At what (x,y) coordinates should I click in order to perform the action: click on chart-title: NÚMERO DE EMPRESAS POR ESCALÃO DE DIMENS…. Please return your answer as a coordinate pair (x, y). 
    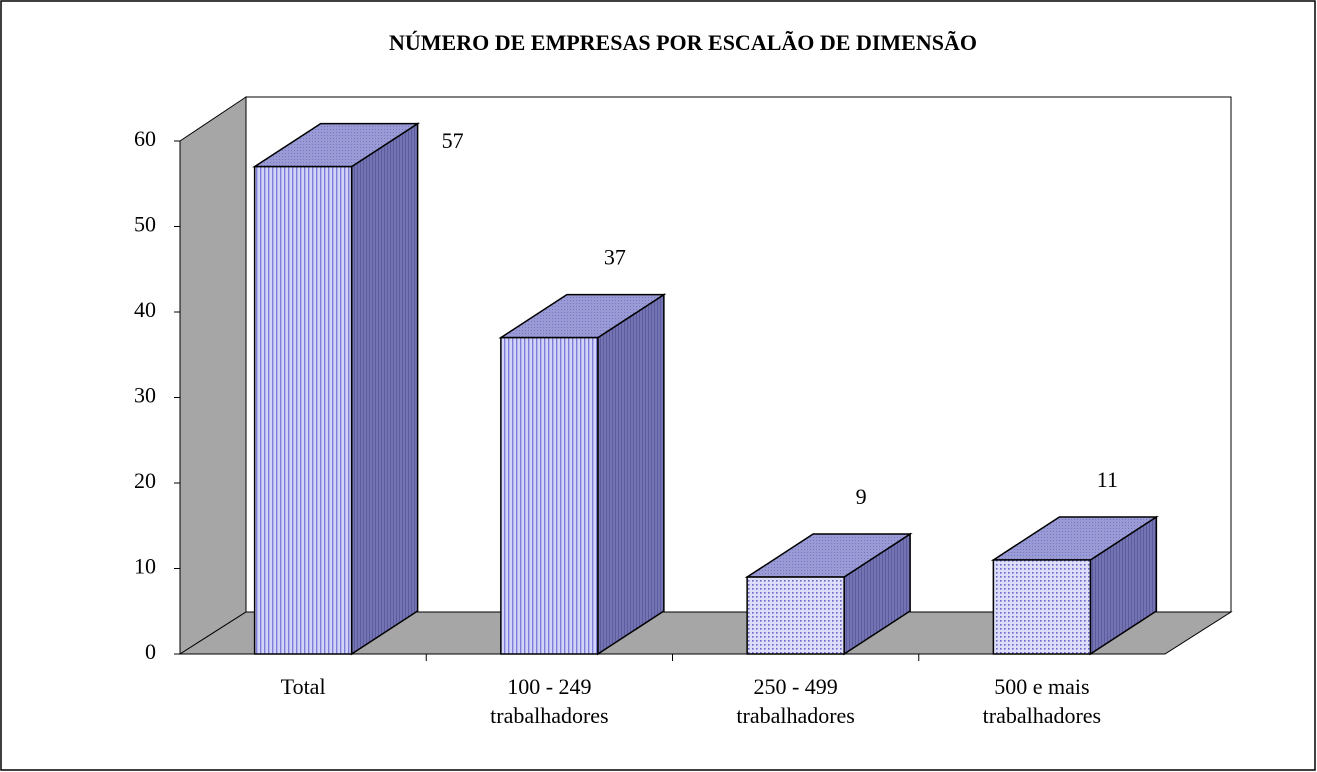
    Looking at the image, I should click on (683, 42).